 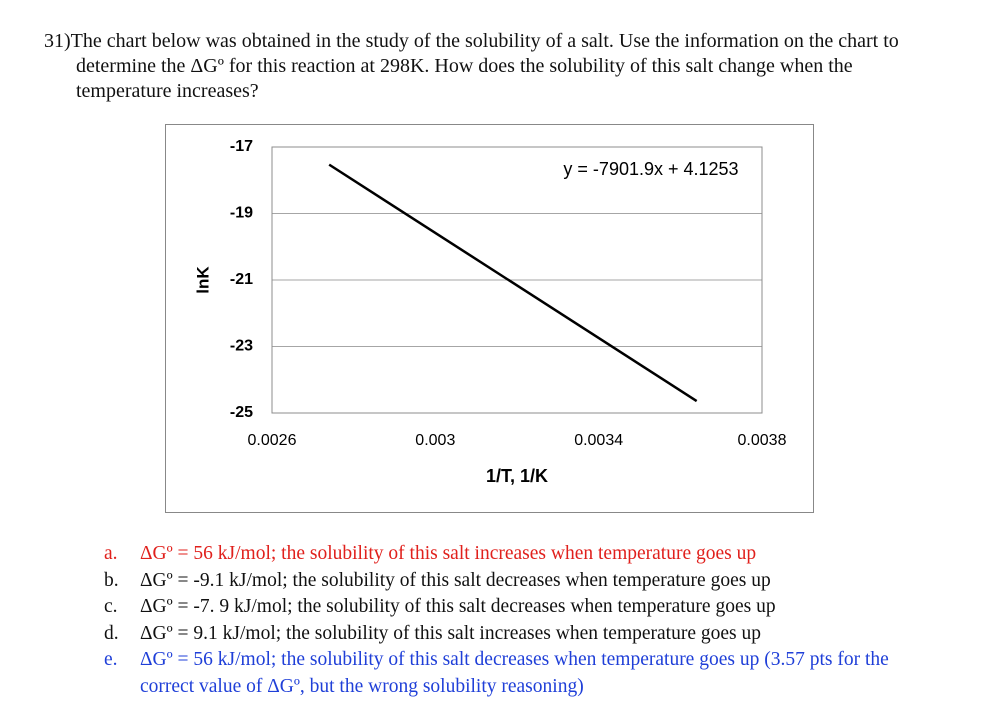 I want to click on y-tick-label: -19, so click(x=241, y=213).